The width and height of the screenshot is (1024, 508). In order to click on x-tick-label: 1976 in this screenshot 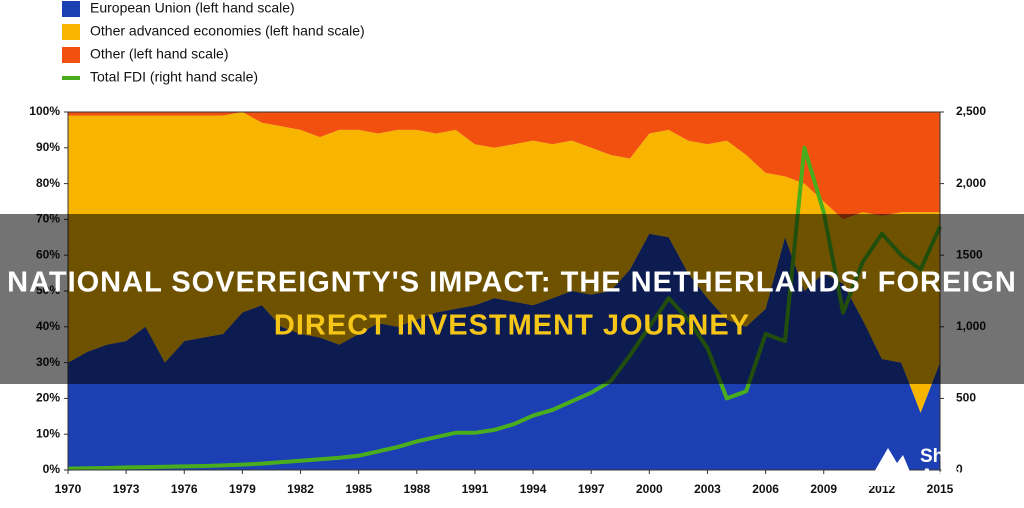, I will do `click(184, 489)`.